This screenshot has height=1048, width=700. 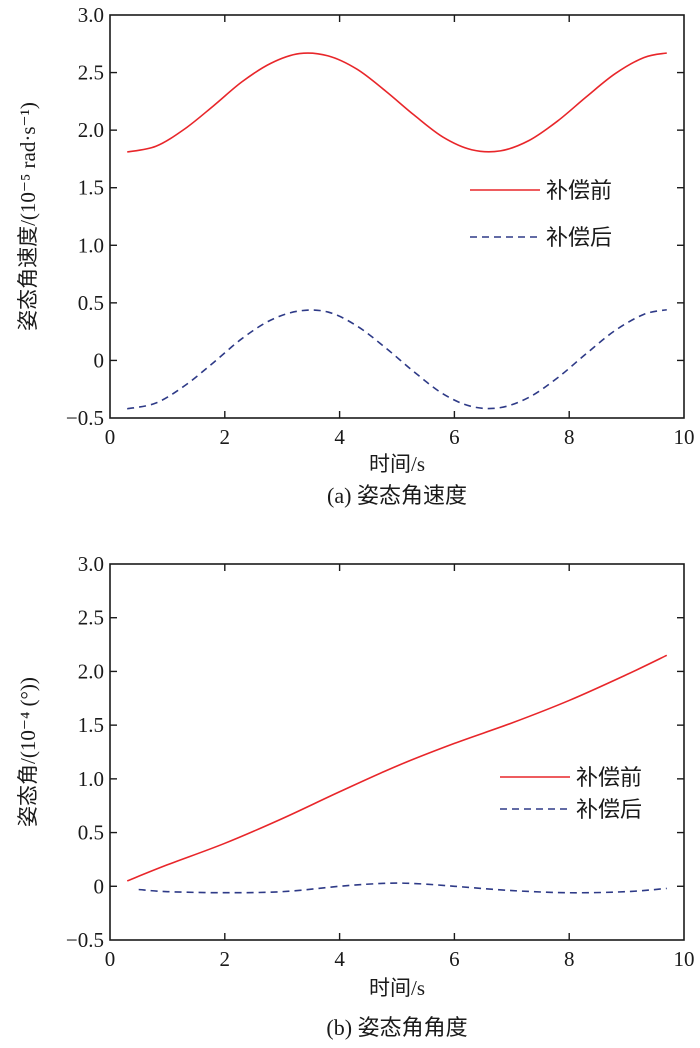 What do you see at coordinates (28, 752) in the screenshot?
I see `y-axis-label: 姿态角/(10⁻⁴ (°))` at bounding box center [28, 752].